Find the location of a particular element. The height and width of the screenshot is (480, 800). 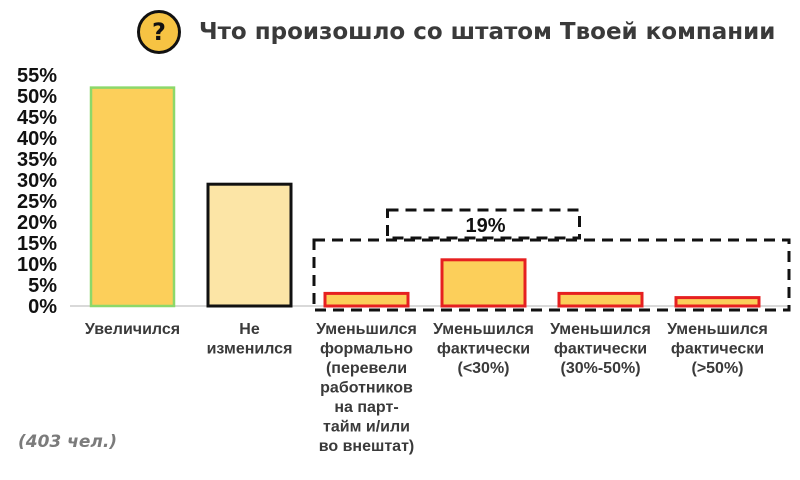

sample-size-note: (403 чел.) is located at coordinates (68, 442).